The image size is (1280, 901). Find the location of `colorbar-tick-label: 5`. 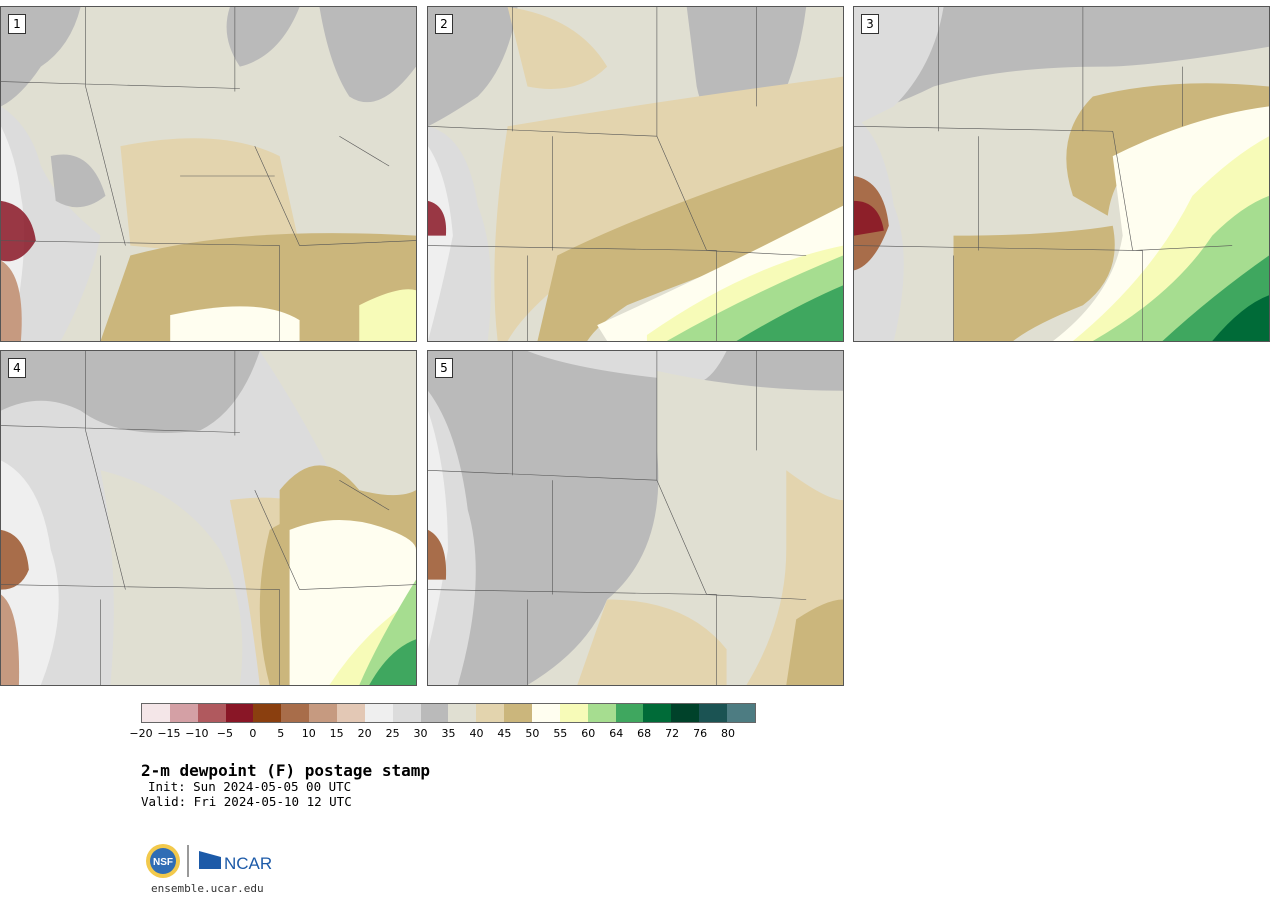

colorbar-tick-label: 5 is located at coordinates (281, 733).